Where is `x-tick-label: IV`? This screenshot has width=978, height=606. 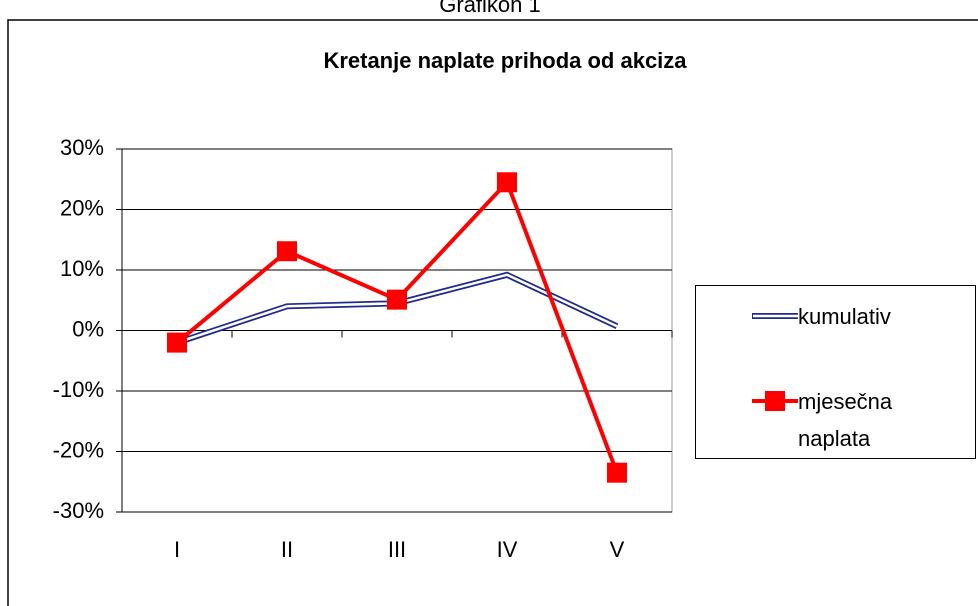
x-tick-label: IV is located at coordinates (507, 549).